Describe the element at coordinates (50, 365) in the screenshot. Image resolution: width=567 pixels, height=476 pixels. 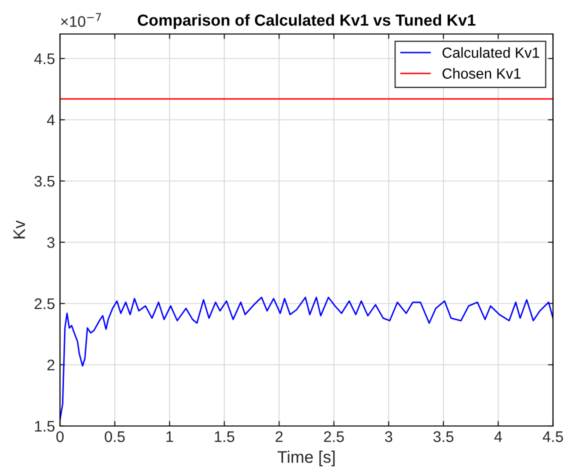
I see `y-tick-label: 2` at that location.